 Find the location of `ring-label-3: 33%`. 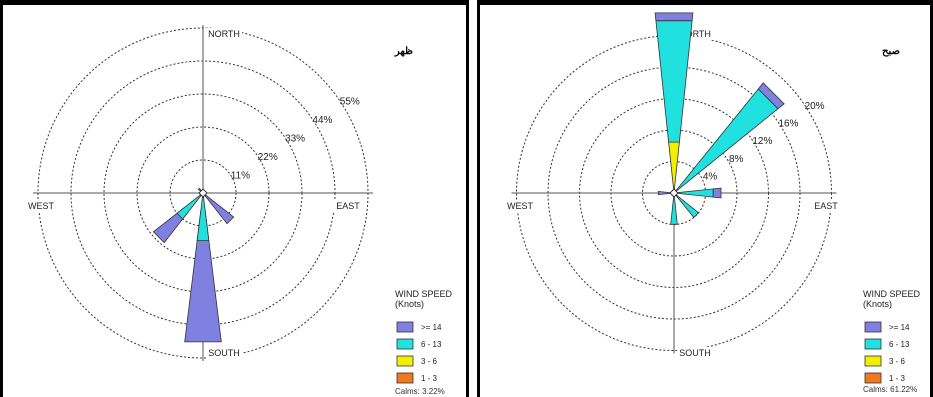

ring-label-3: 33% is located at coordinates (295, 139).